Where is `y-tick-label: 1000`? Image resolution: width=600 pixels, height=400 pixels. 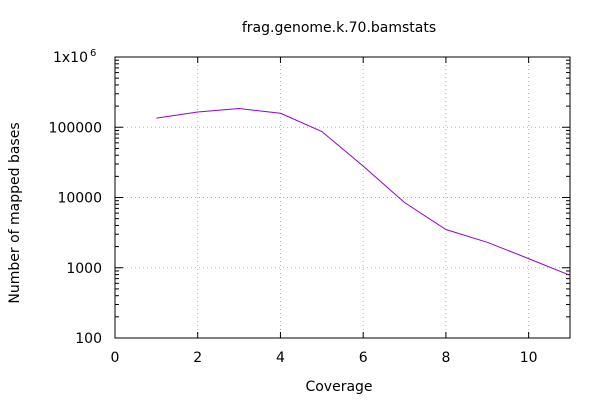
y-tick-label: 1000 is located at coordinates (84, 269).